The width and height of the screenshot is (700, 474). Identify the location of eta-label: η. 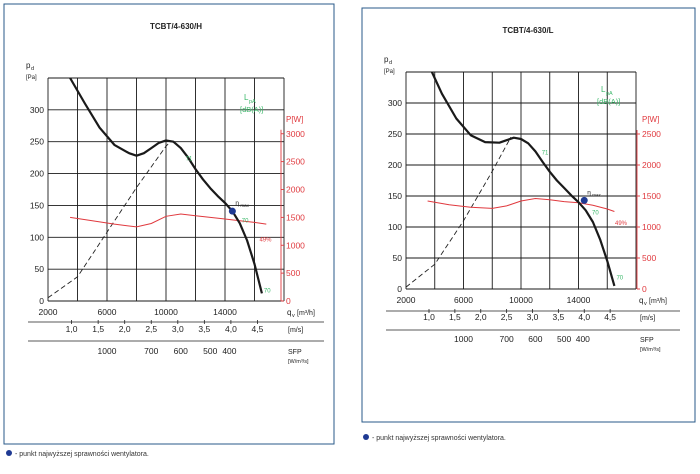
(589, 192).